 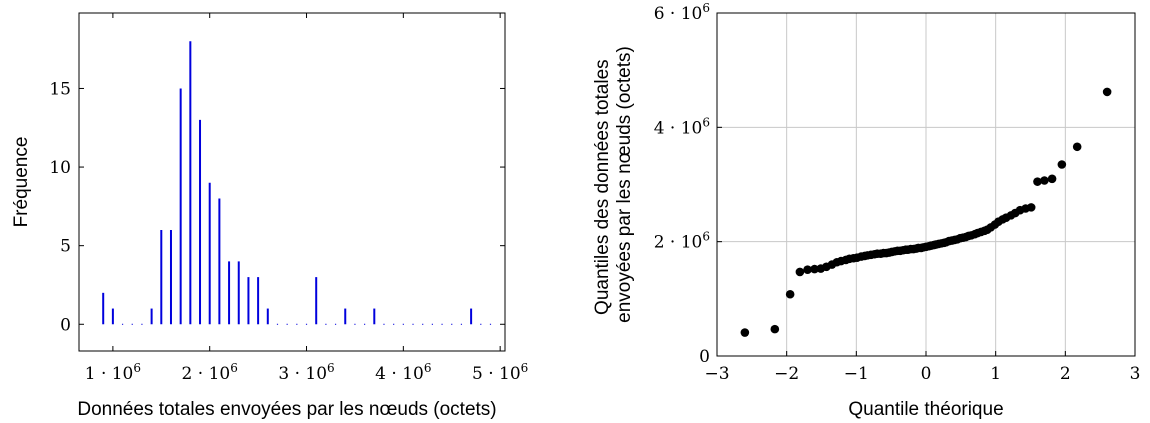 I want to click on histogram-x-tick-label: 1 · 10⁶, so click(x=113, y=372).